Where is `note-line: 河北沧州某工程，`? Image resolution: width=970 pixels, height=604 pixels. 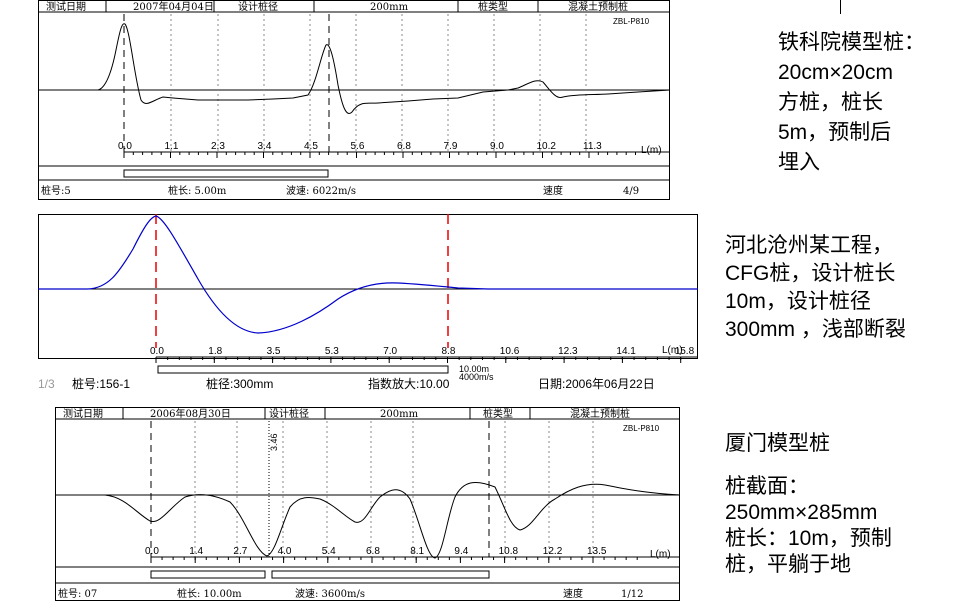
note-line: 河北沧州某工程， is located at coordinates (809, 245).